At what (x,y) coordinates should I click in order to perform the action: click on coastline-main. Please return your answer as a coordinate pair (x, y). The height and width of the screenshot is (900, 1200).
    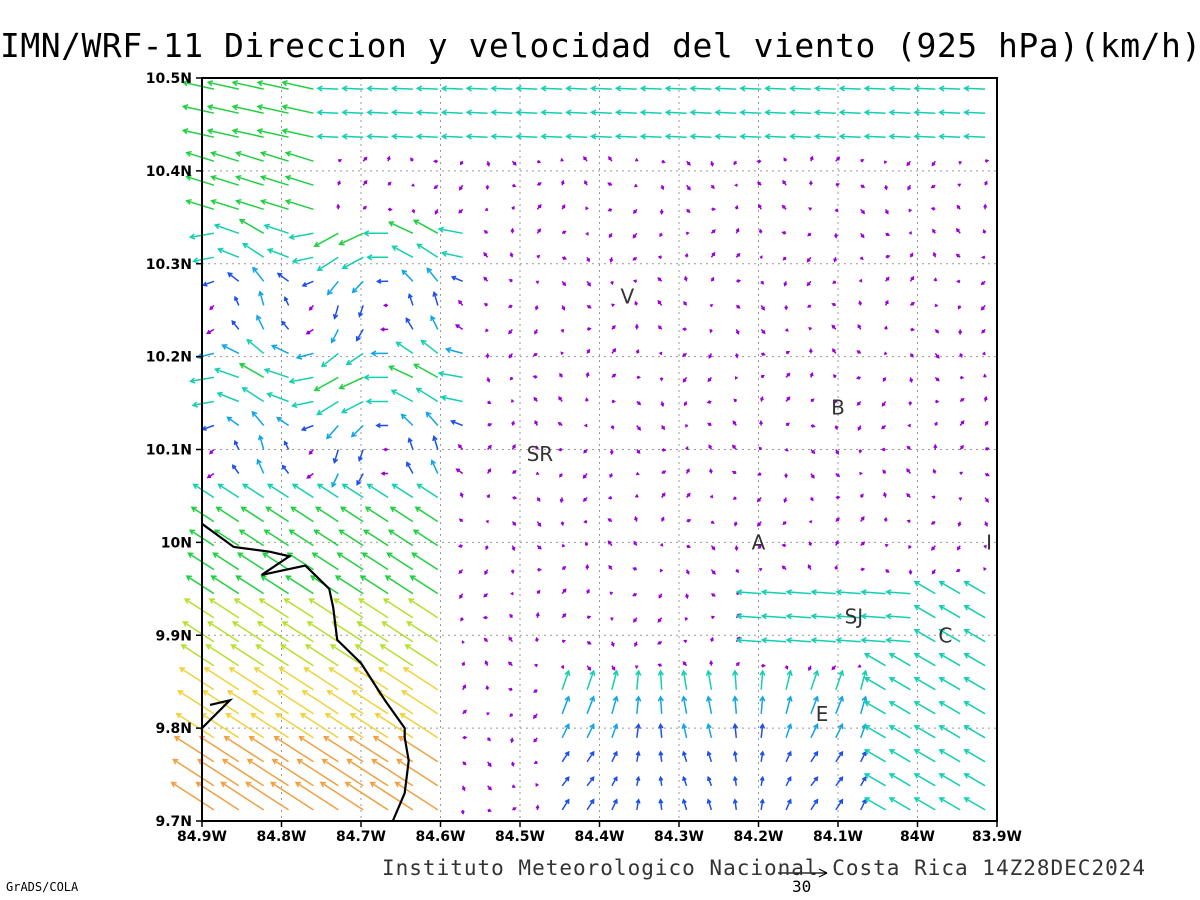
    Looking at the image, I should click on (305, 672).